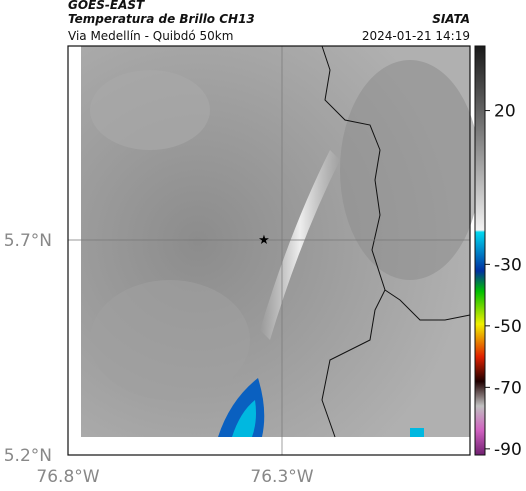 This screenshot has width=526, height=491. What do you see at coordinates (508, 327) in the screenshot?
I see `colorbar-tick-label: -50` at bounding box center [508, 327].